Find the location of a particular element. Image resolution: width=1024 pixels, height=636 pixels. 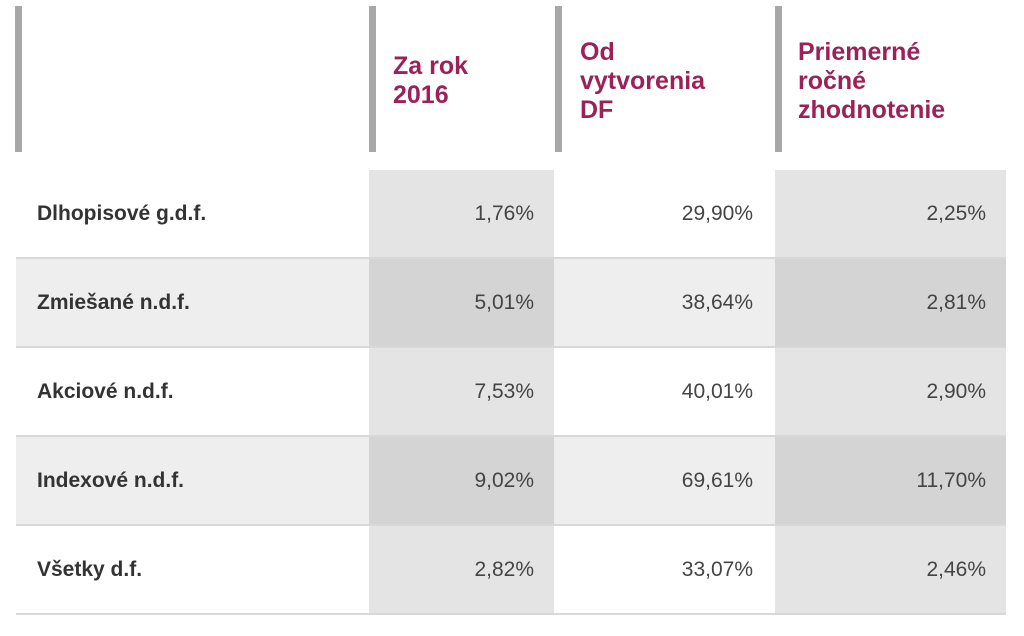

value-priemerne-rocne: 2,81% is located at coordinates (956, 302).